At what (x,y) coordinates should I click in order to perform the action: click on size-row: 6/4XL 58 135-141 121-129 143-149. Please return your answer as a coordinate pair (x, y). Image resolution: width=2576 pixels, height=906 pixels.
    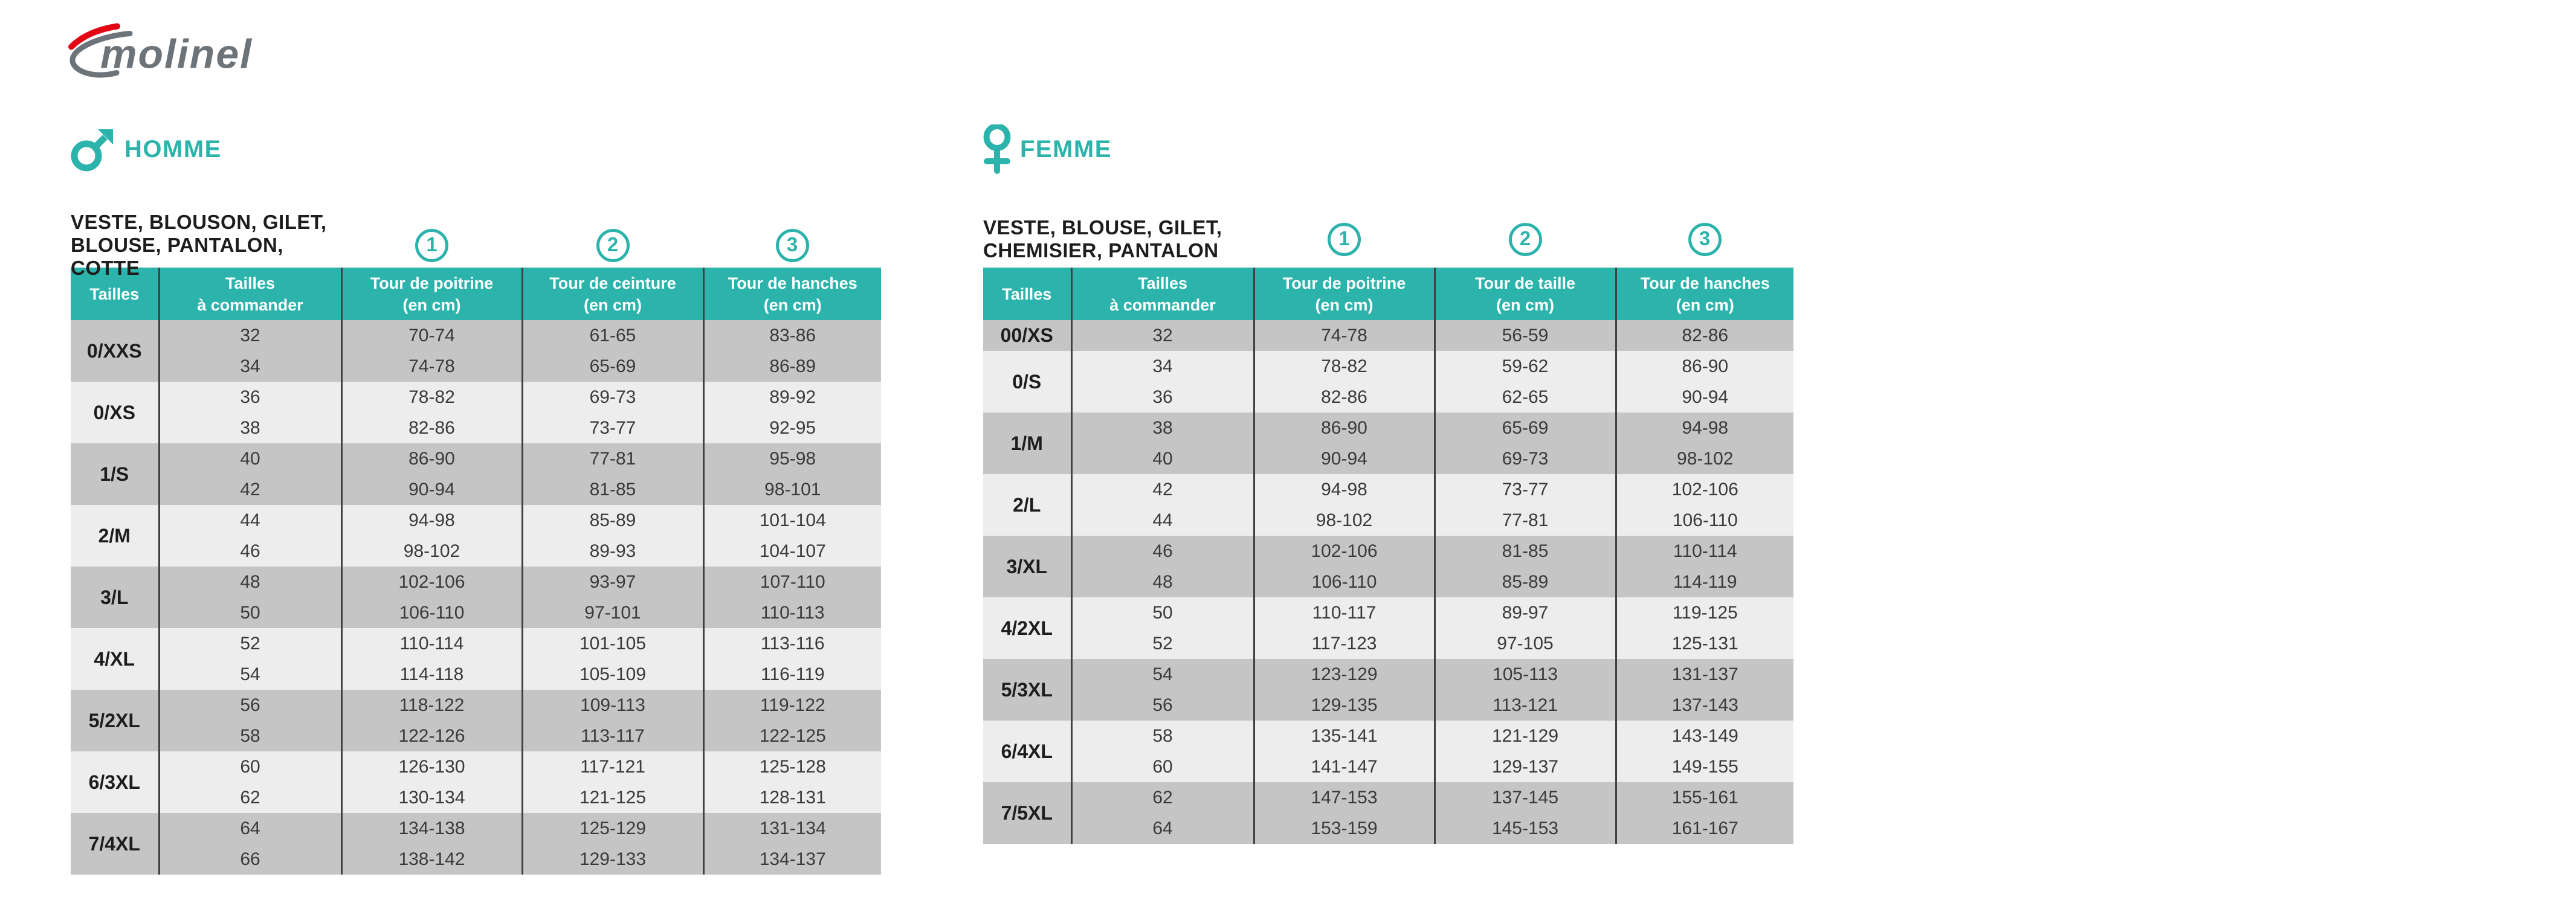
    Looking at the image, I should click on (1388, 751).